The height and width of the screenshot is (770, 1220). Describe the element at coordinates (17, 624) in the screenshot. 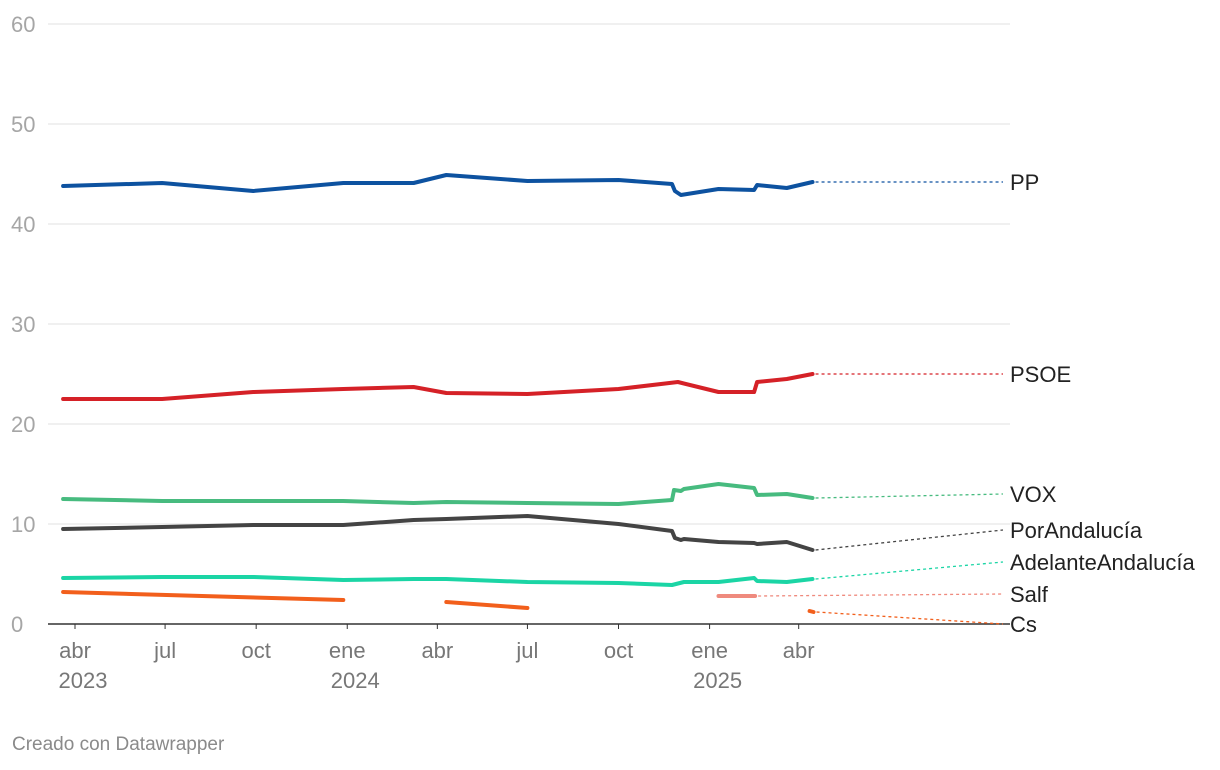

I see `y-tick-label: 0` at that location.